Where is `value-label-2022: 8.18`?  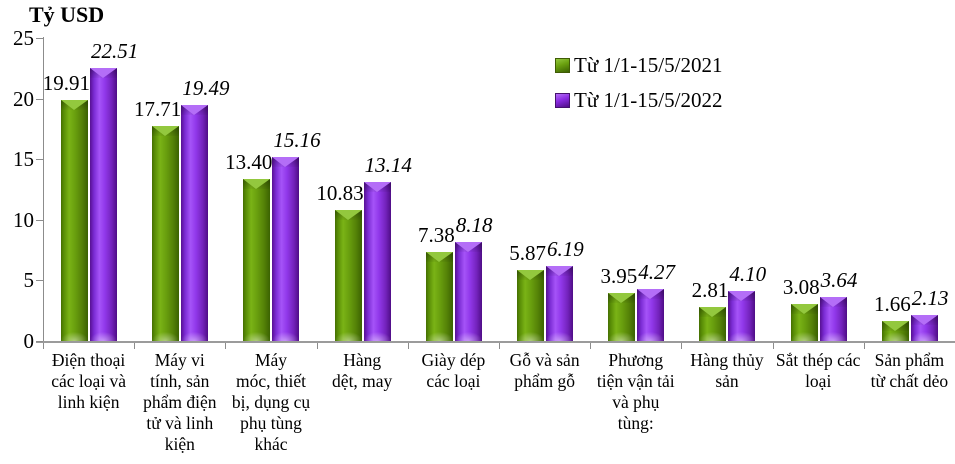 value-label-2022: 8.18 is located at coordinates (474, 225).